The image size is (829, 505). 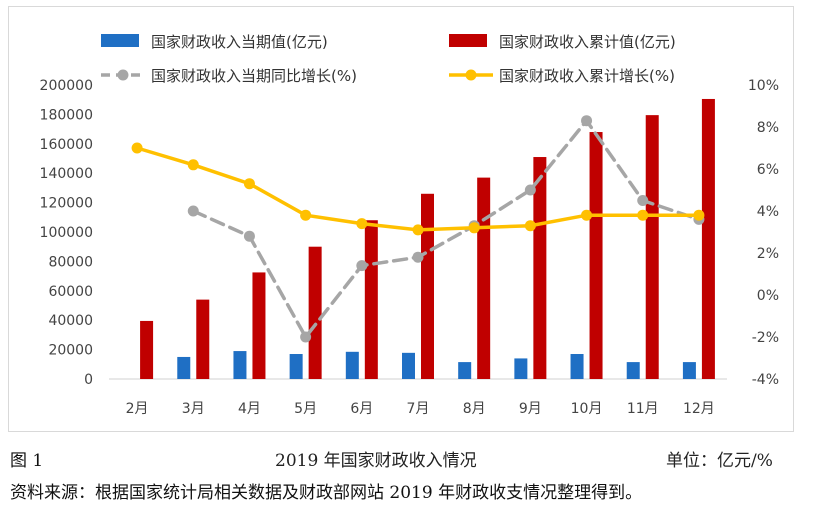 I want to click on y-right-tick-label: 10%, so click(x=763, y=86).